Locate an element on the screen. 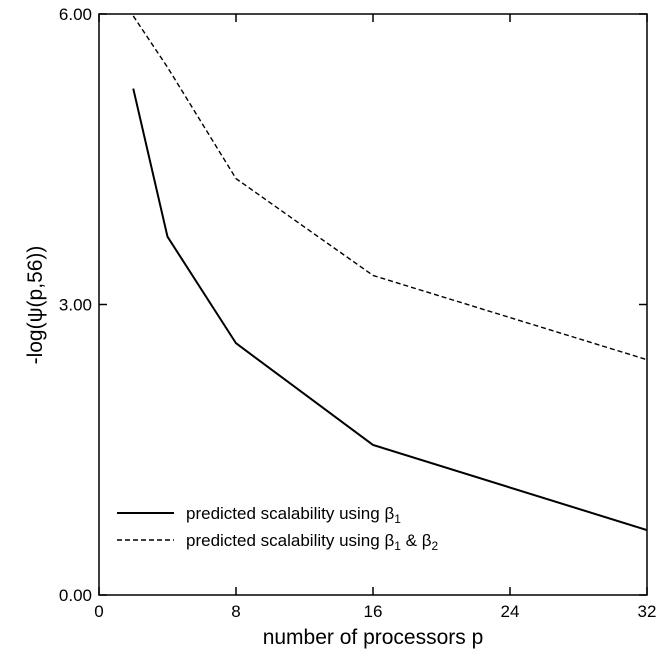  x-axis-title: number of processors p is located at coordinates (373, 637).